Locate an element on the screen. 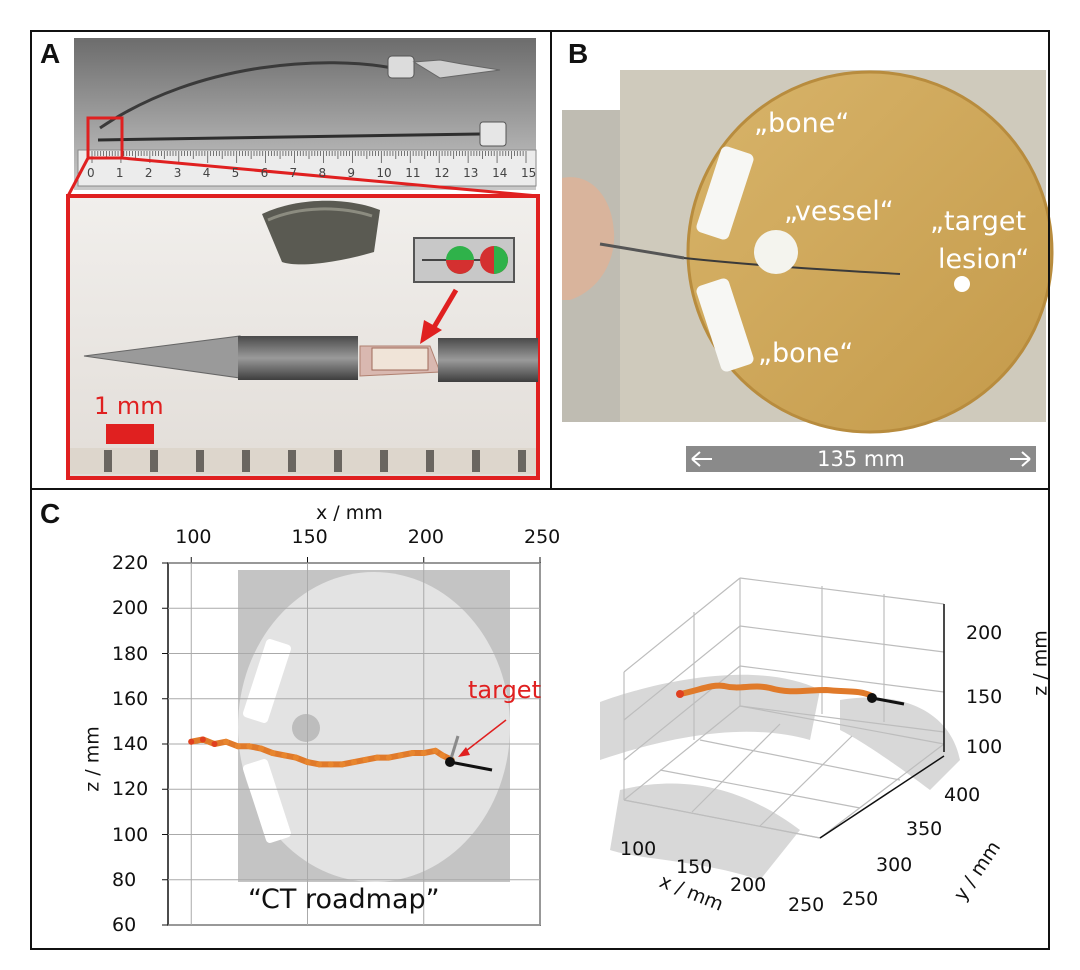 This screenshot has height=970, width=1080. target-label-line1: „target is located at coordinates (978, 221).